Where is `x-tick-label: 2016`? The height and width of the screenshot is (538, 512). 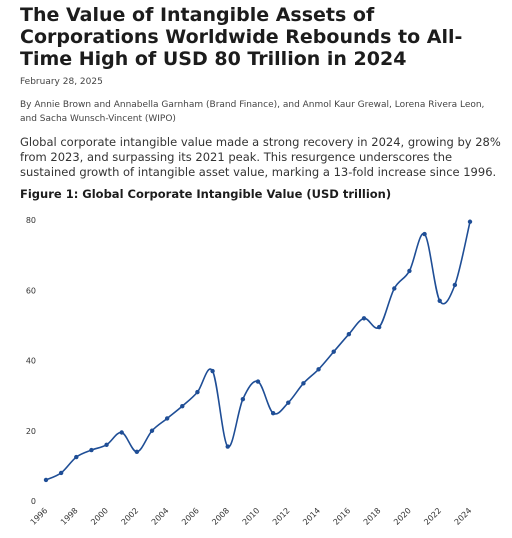 x-tick-label: 2016 is located at coordinates (342, 516).